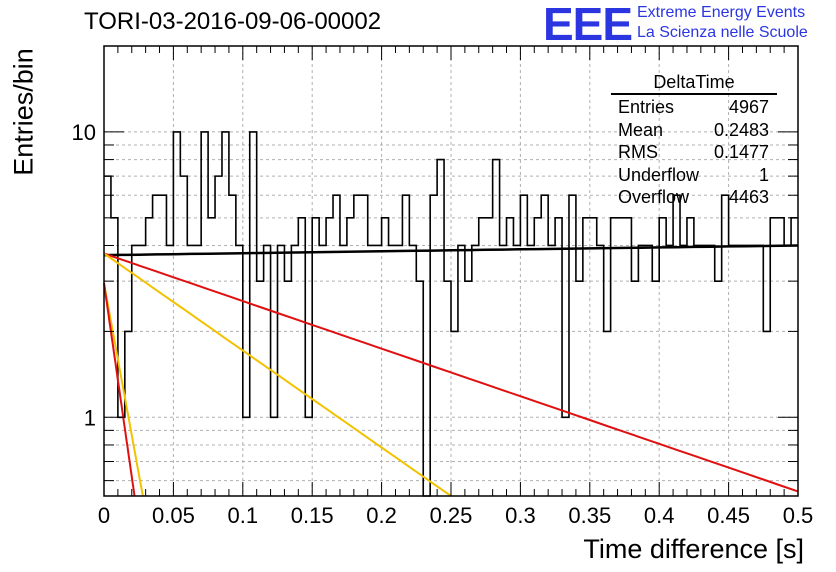 The height and width of the screenshot is (572, 836). What do you see at coordinates (641, 129) in the screenshot?
I see `stats-label: Mean` at bounding box center [641, 129].